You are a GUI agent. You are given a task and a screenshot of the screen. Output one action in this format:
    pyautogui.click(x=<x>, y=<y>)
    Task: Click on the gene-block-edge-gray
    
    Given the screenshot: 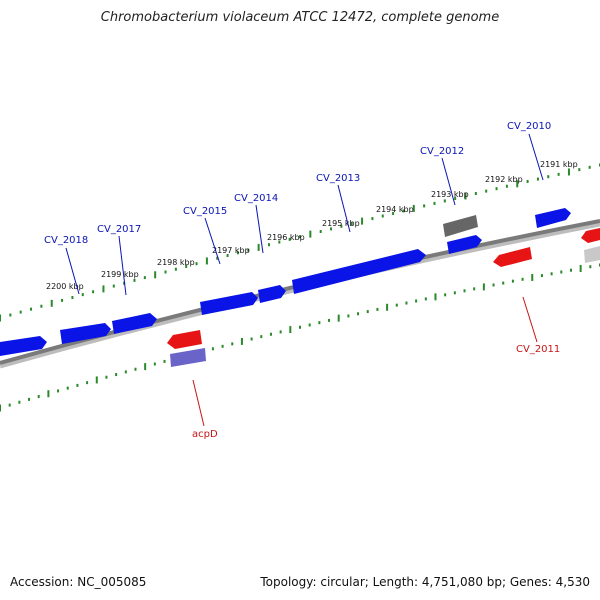 What is the action you would take?
    pyautogui.click(x=592, y=254)
    